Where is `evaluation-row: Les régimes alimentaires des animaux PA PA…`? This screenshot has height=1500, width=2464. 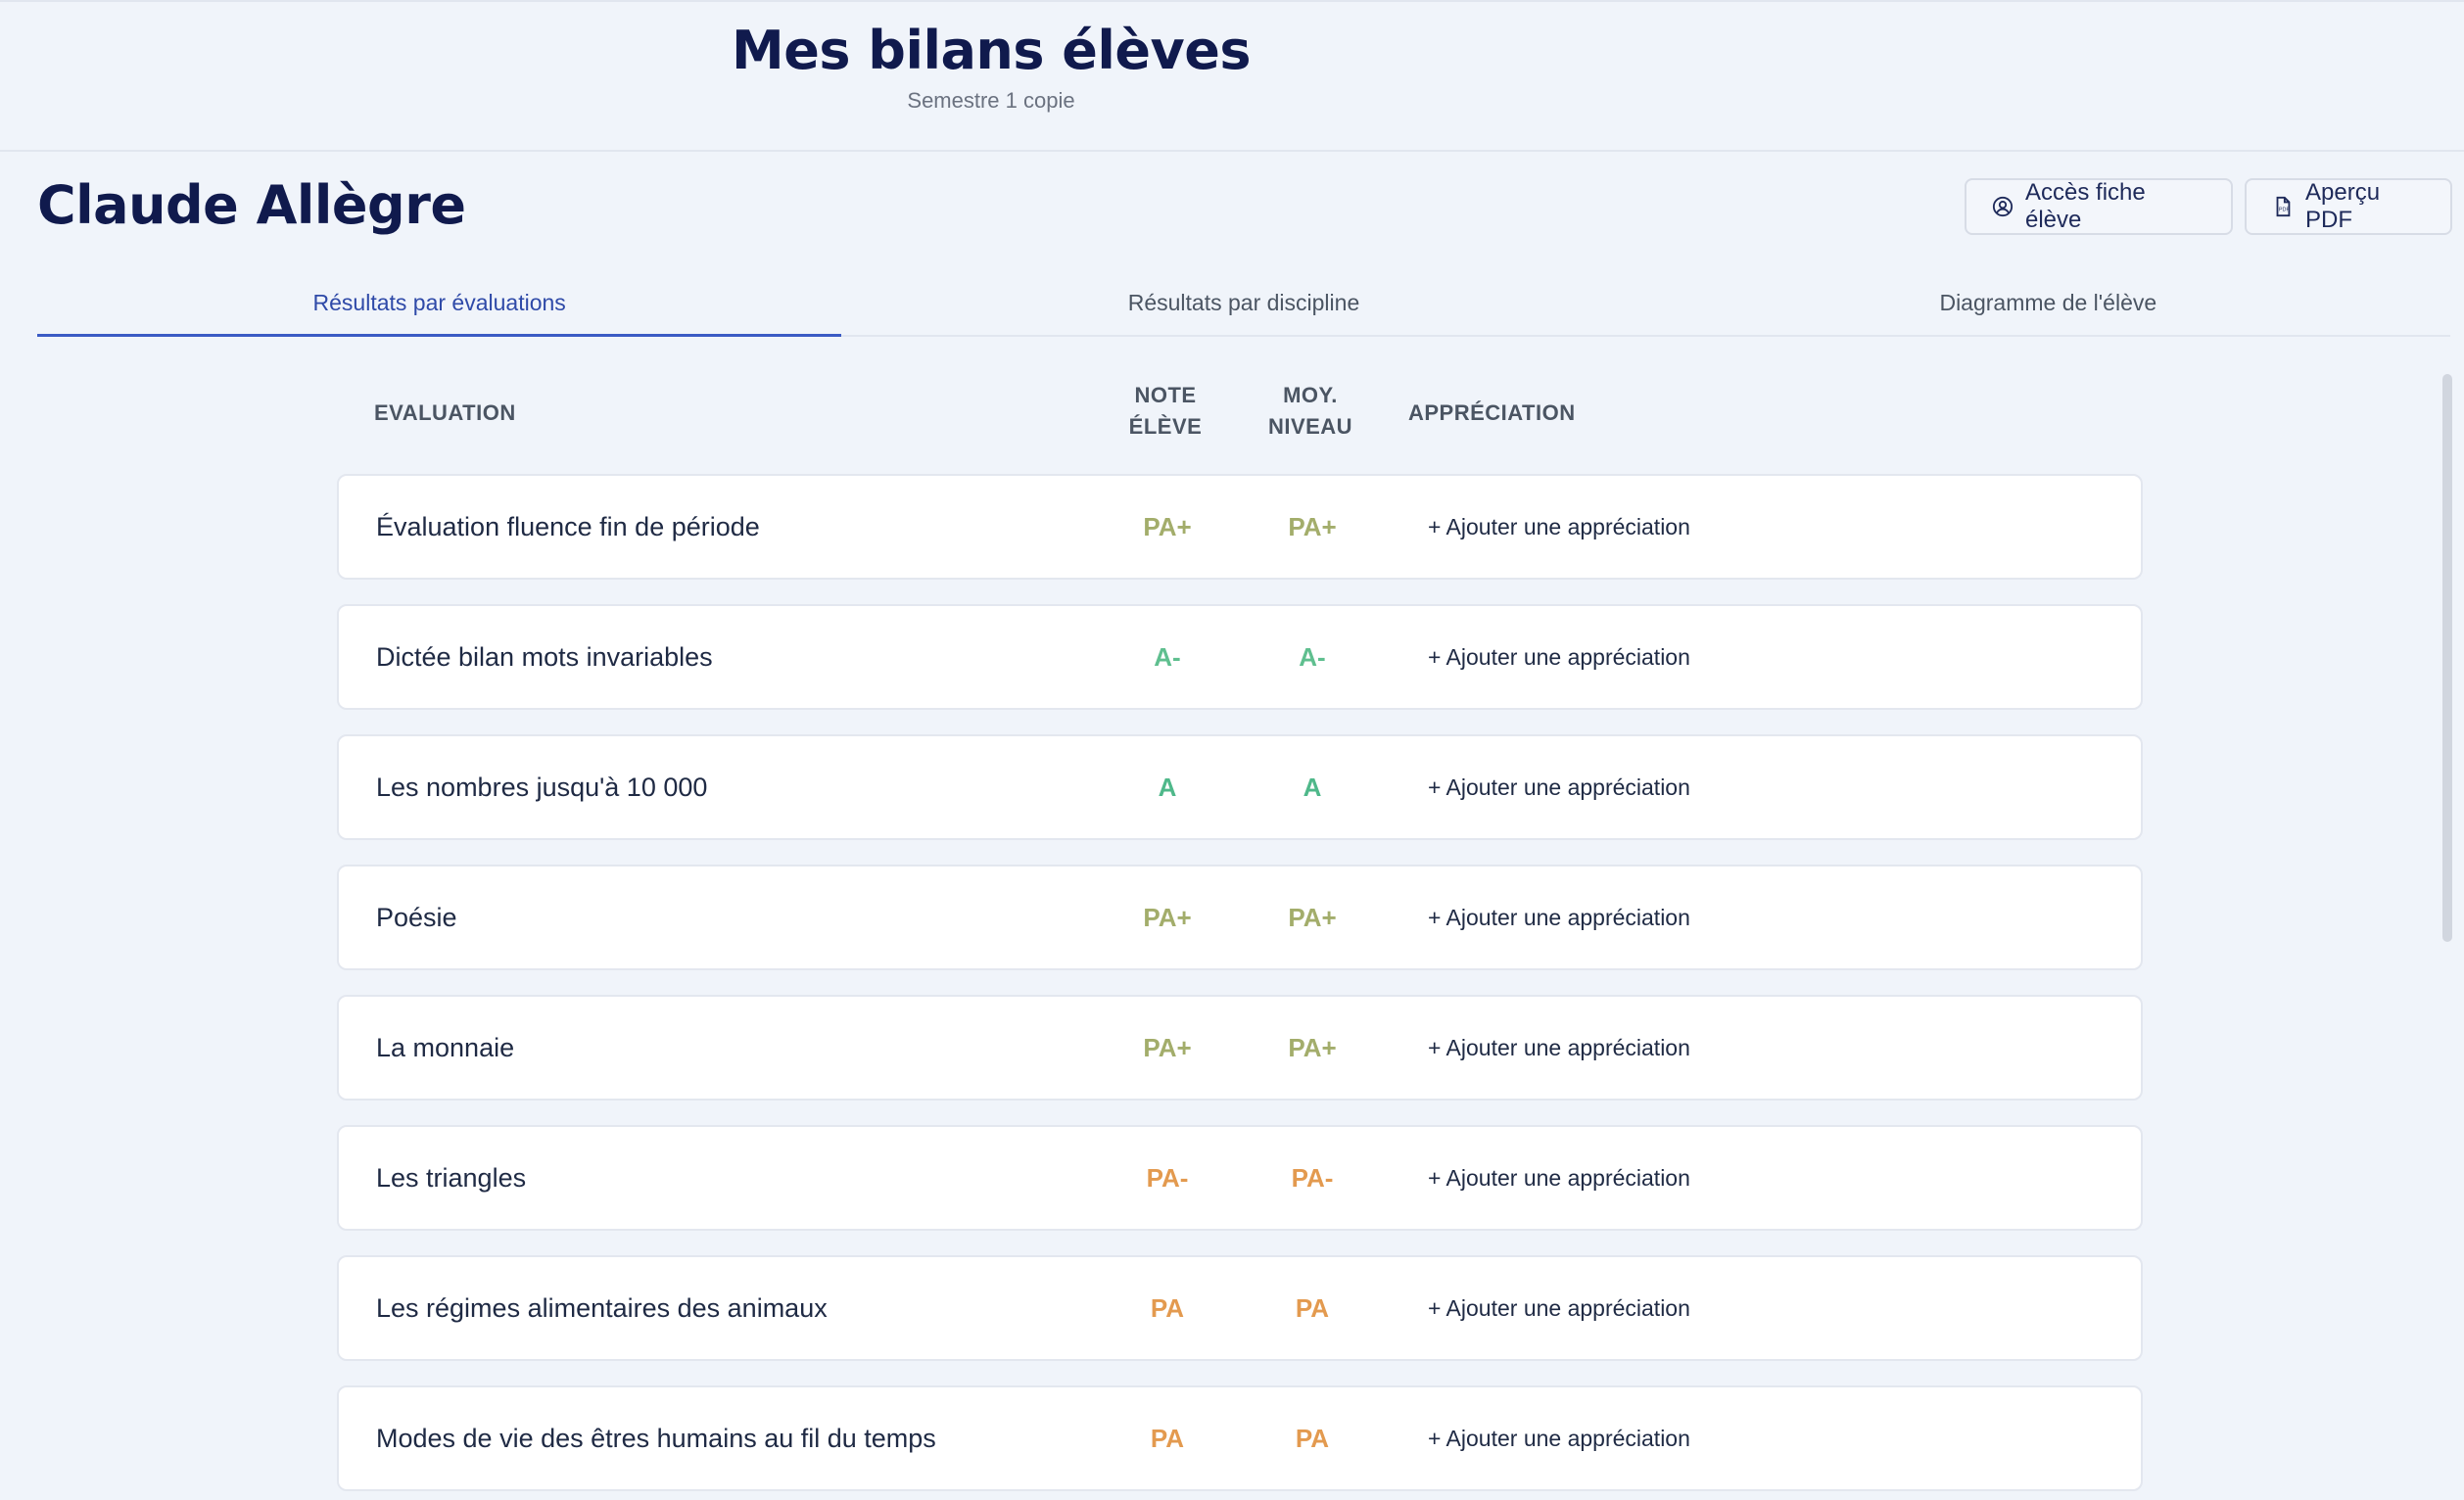
evaluation-row: Les régimes alimentaires des animaux PA PA… is located at coordinates (1240, 1308).